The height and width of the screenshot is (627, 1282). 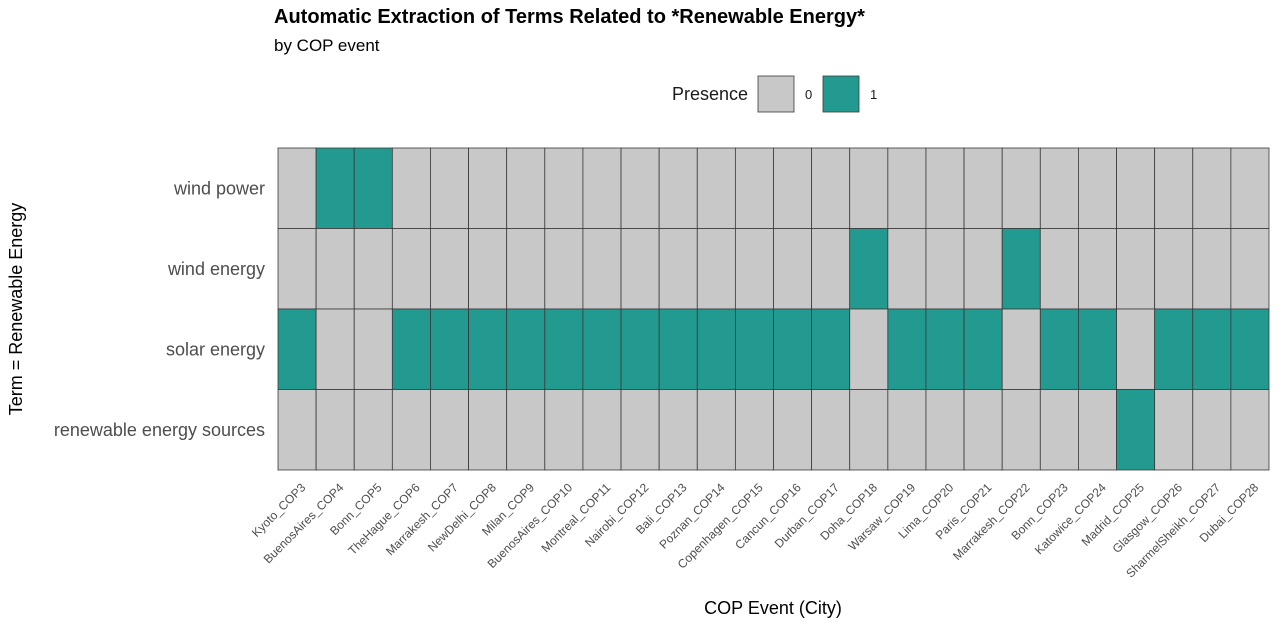 I want to click on x-tick-label: NewDelhi_COP8, so click(x=462, y=517).